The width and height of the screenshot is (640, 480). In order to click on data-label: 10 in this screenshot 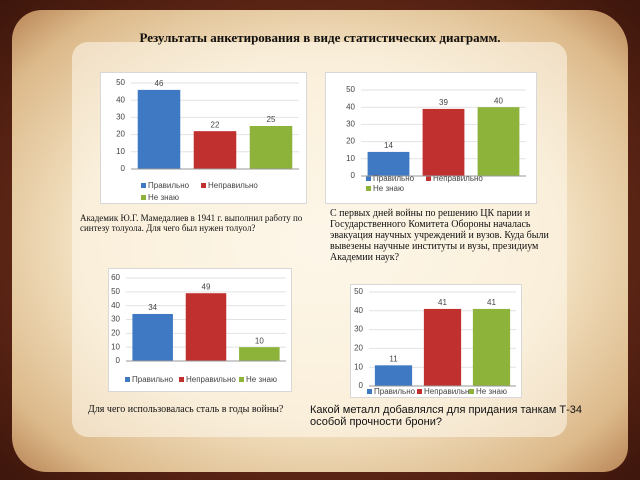, I will do `click(259, 340)`.